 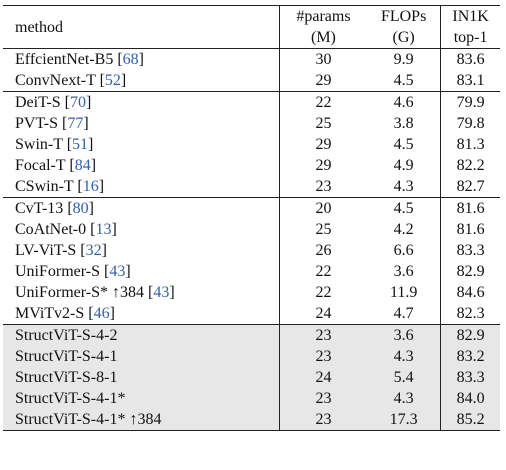 What do you see at coordinates (90, 186) in the screenshot?
I see `citation-link: 16` at bounding box center [90, 186].